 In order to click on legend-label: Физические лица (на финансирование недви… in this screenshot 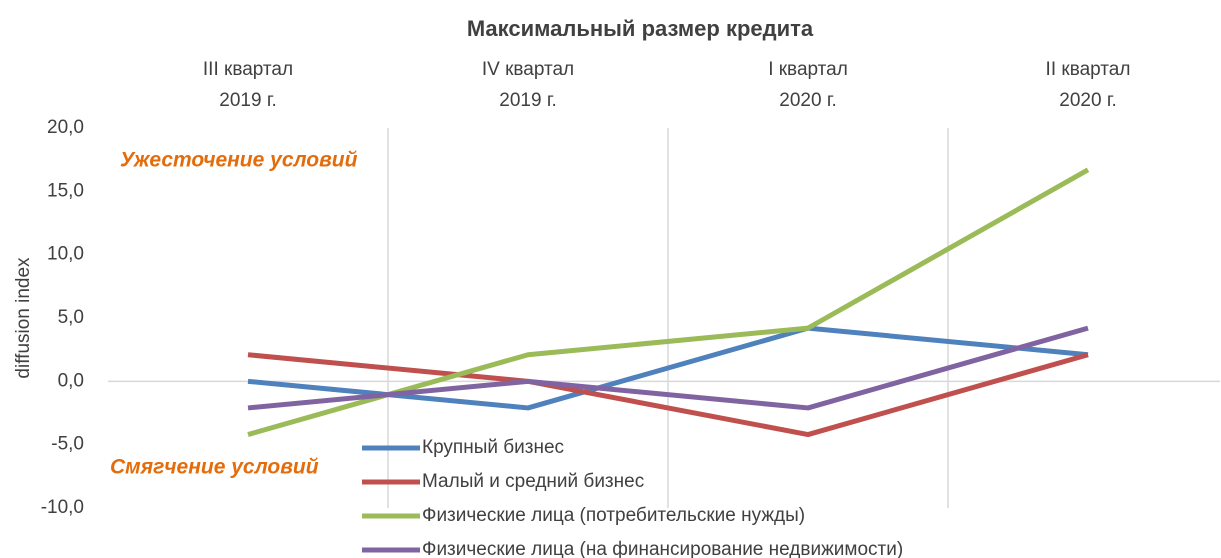, I will do `click(662, 548)`.